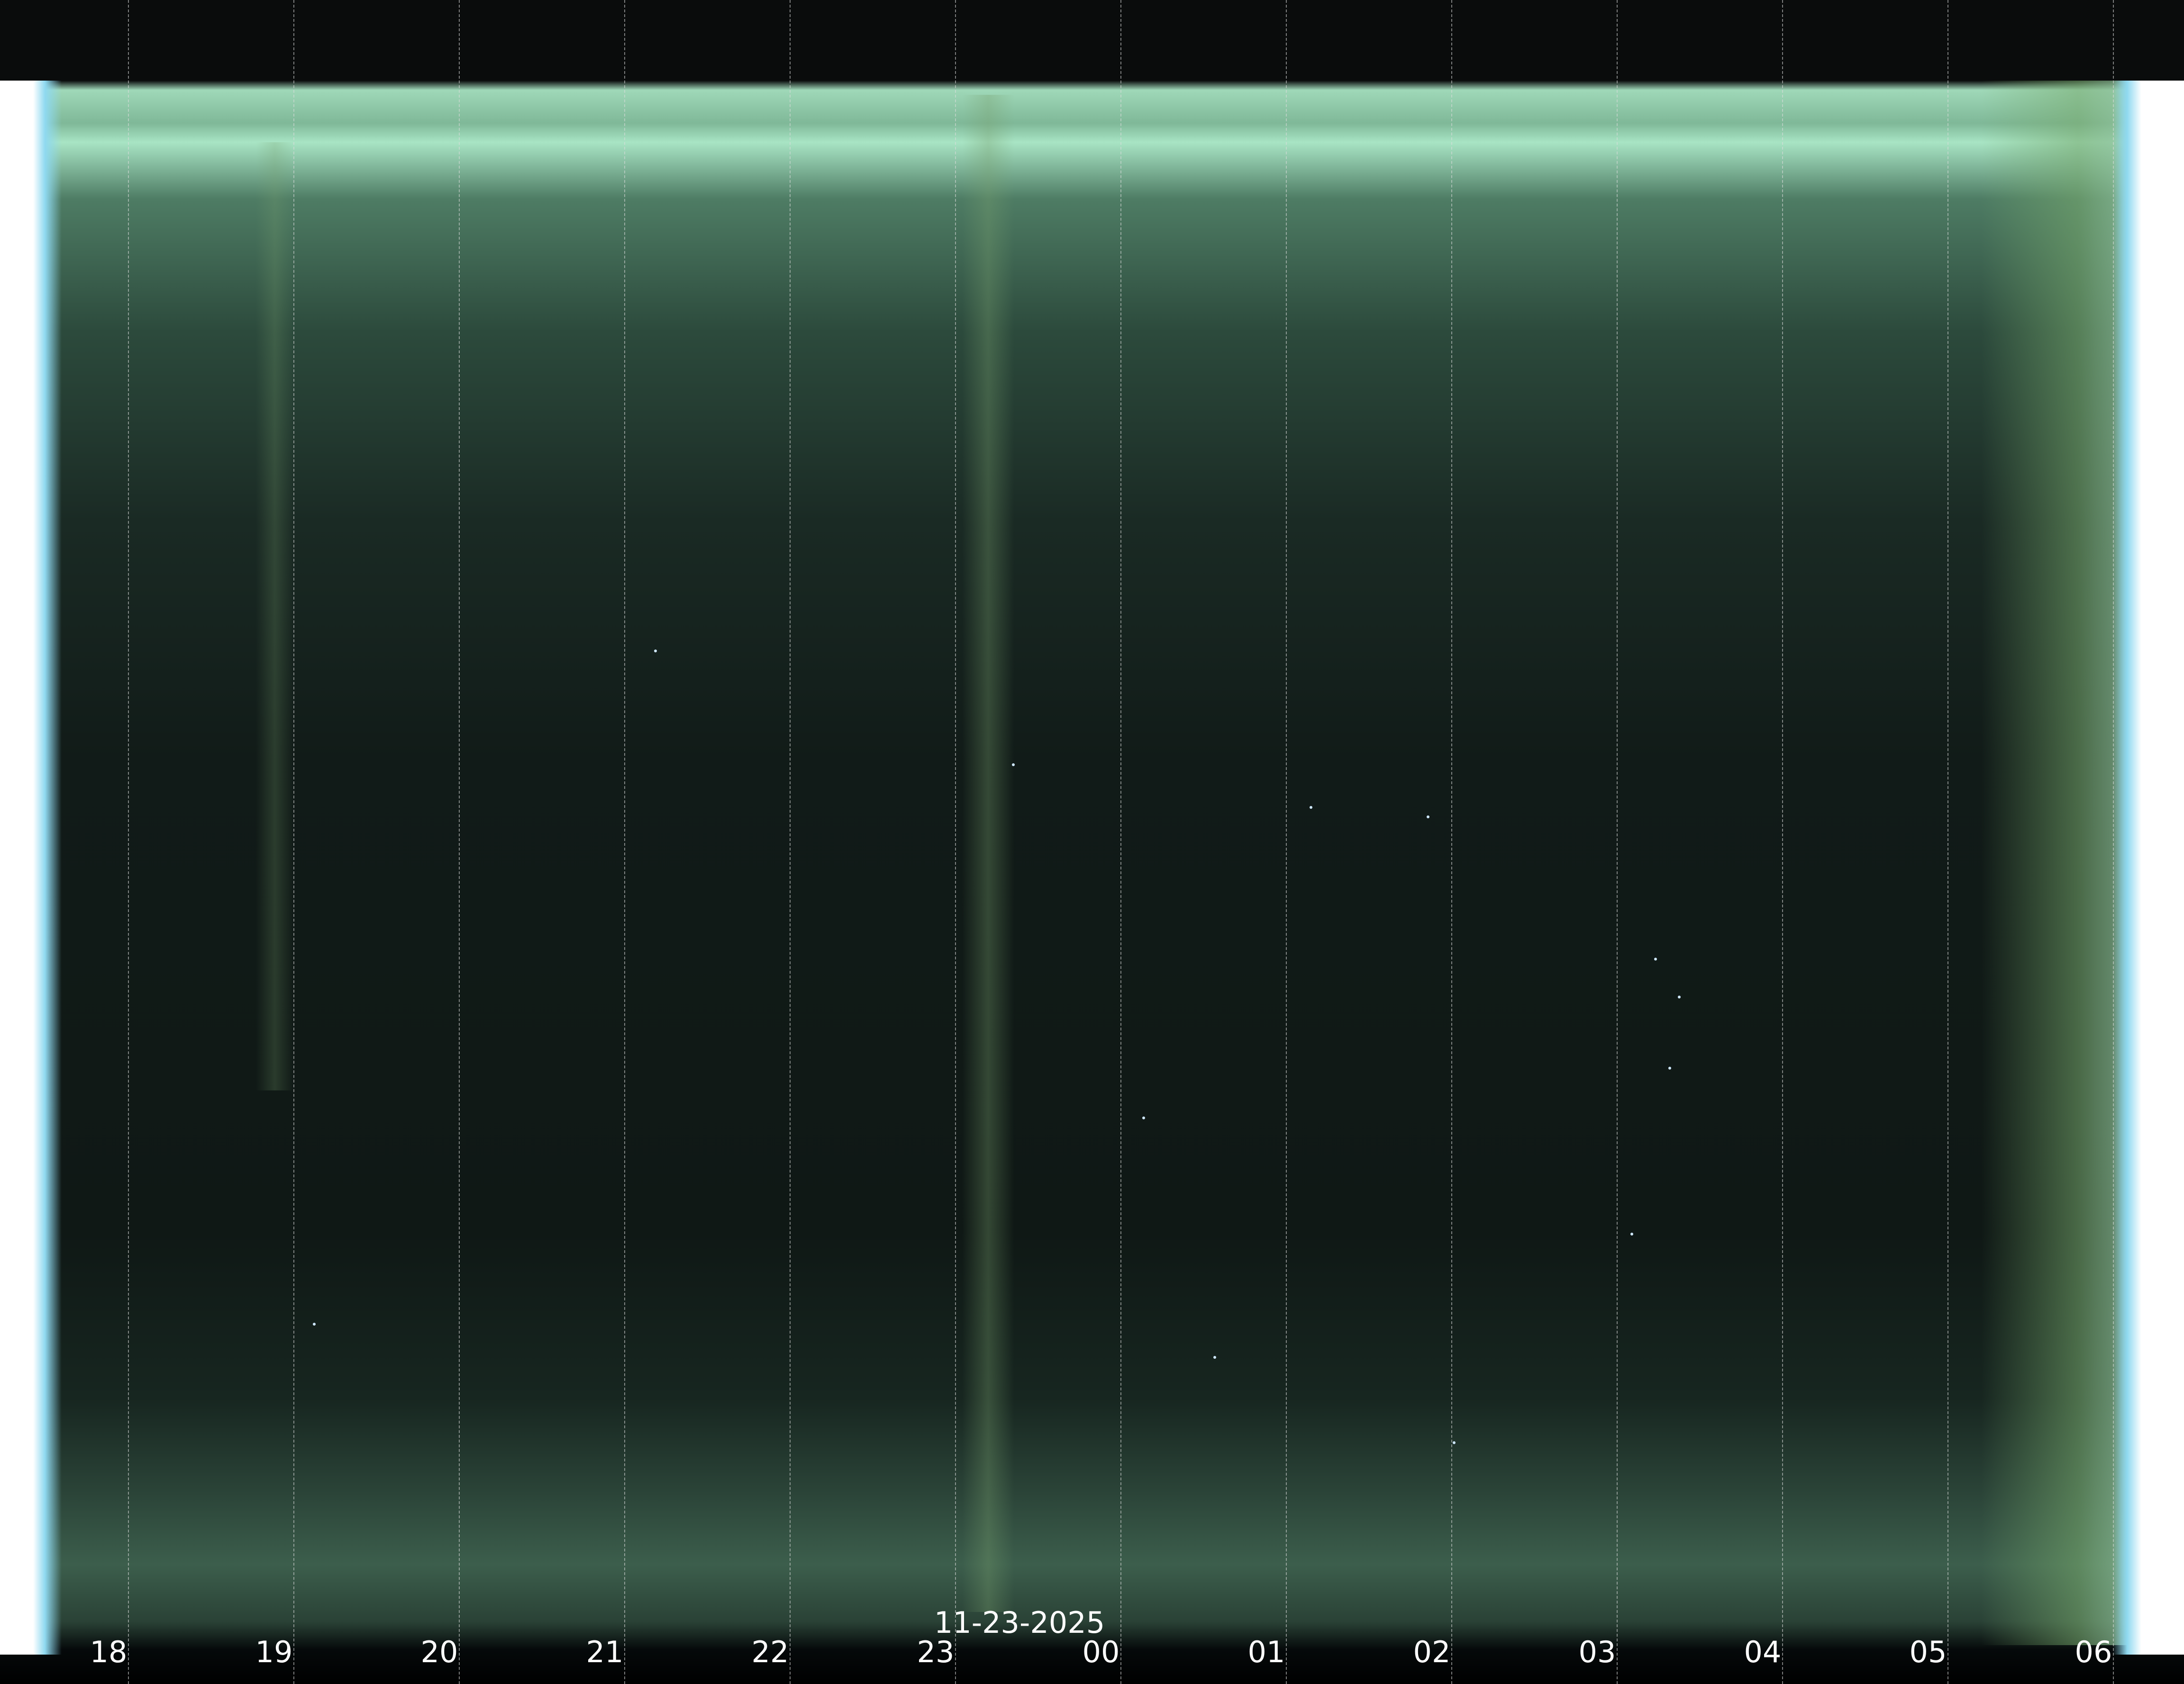 This screenshot has height=1684, width=2184. I want to click on hour-label: 00, so click(1101, 1652).